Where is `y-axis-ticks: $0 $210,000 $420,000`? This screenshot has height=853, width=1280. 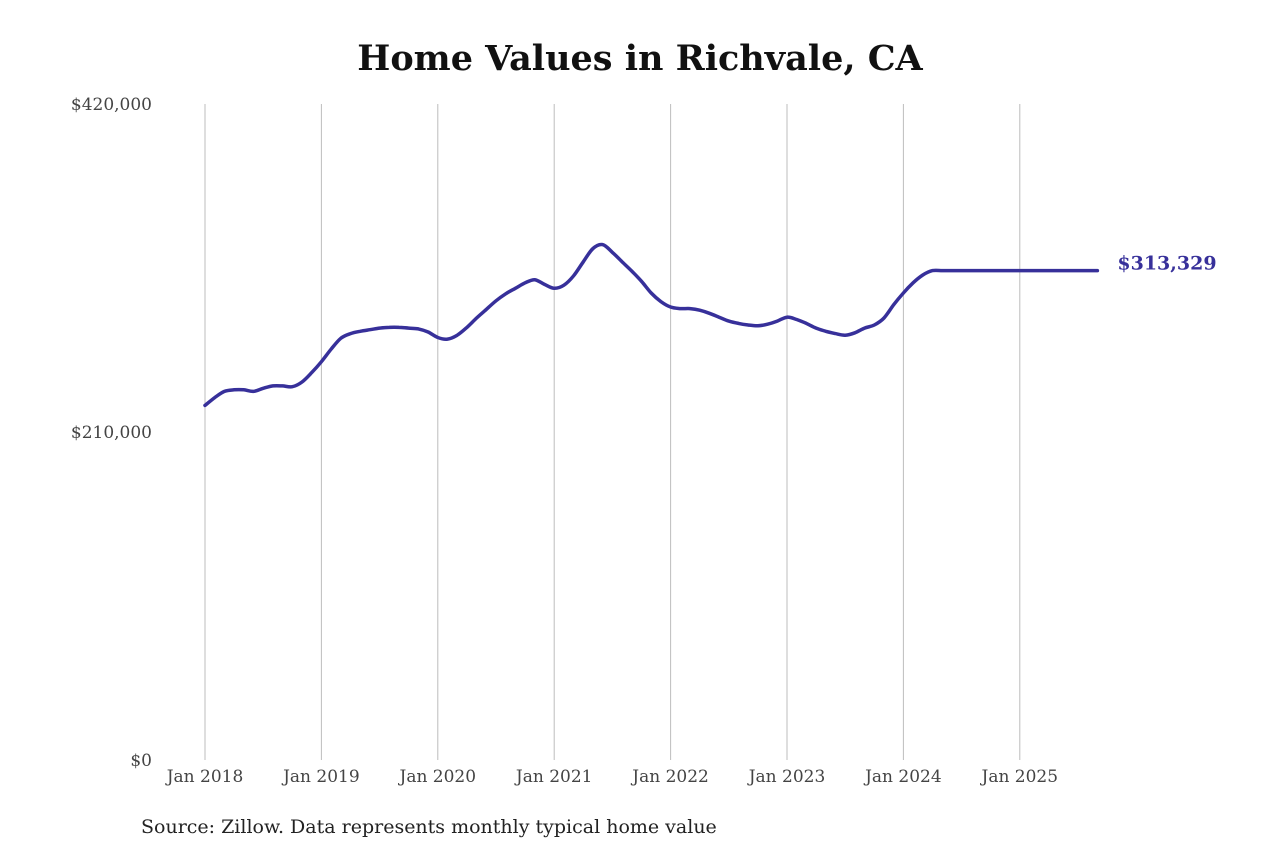
y-axis-ticks: $0 $210,000 $420,000 is located at coordinates (111, 433).